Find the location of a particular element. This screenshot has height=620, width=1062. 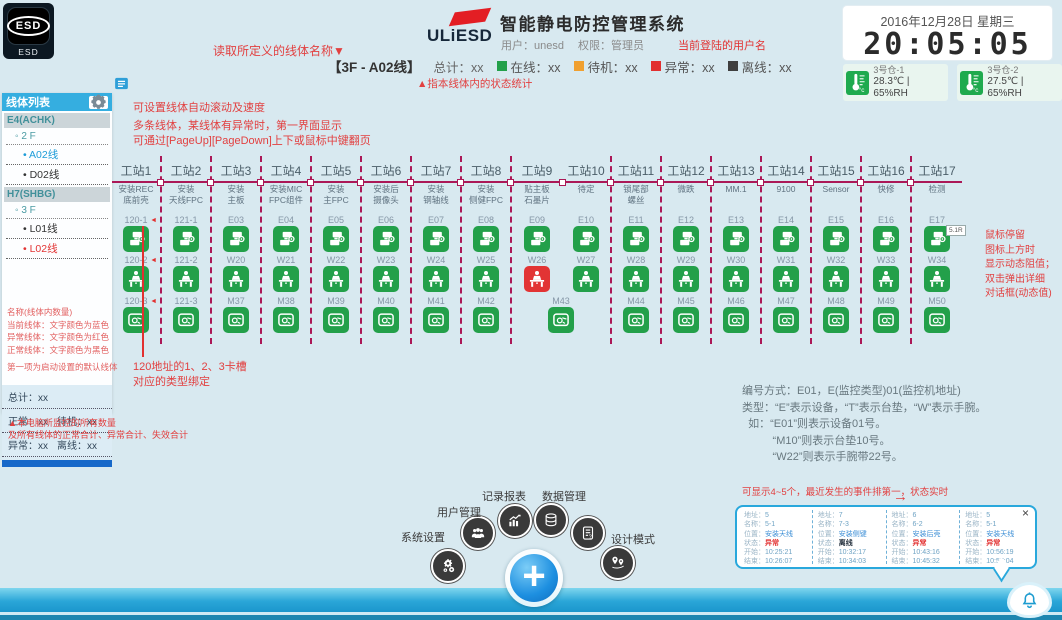

event-position: 安装天线 is located at coordinates (779, 534).